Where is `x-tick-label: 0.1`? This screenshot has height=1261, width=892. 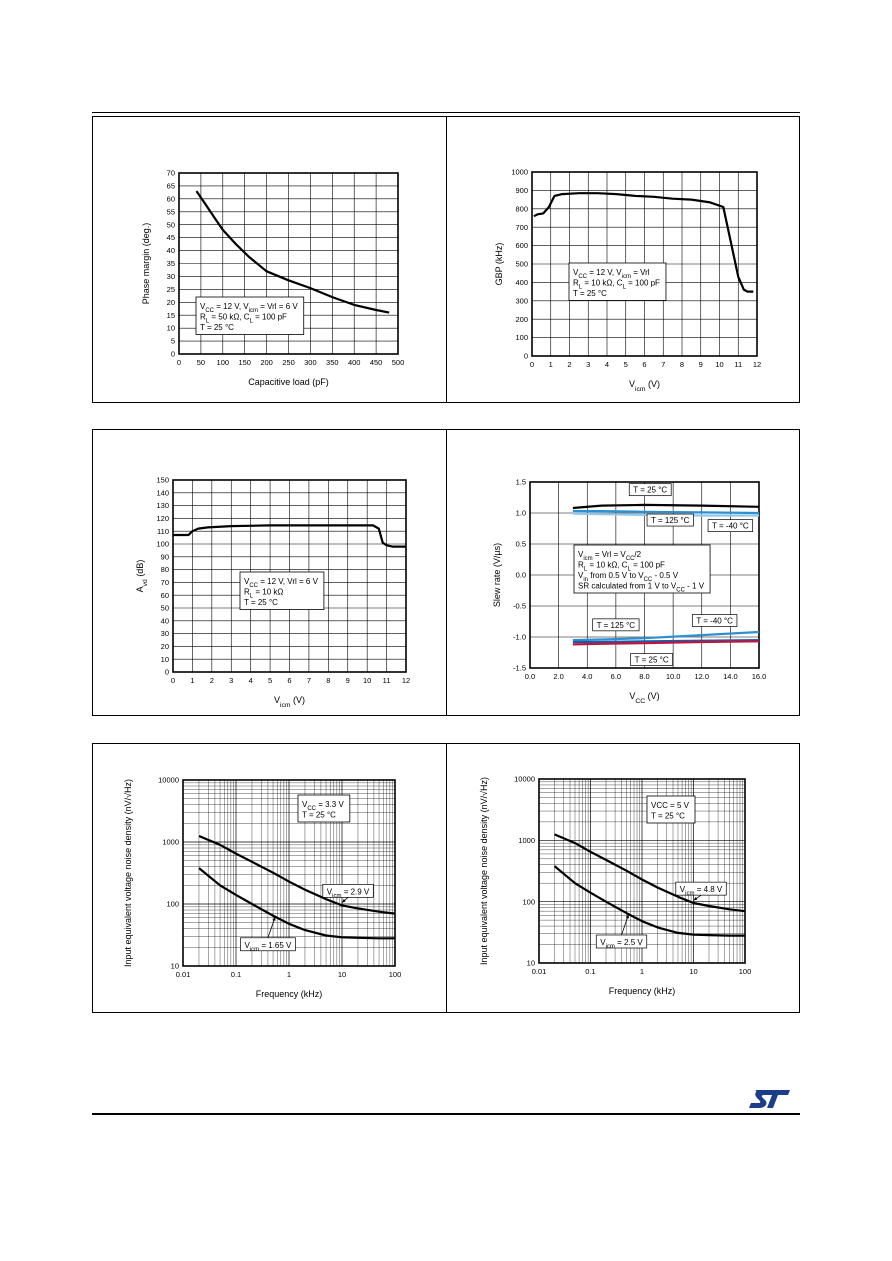 x-tick-label: 0.1 is located at coordinates (590, 971).